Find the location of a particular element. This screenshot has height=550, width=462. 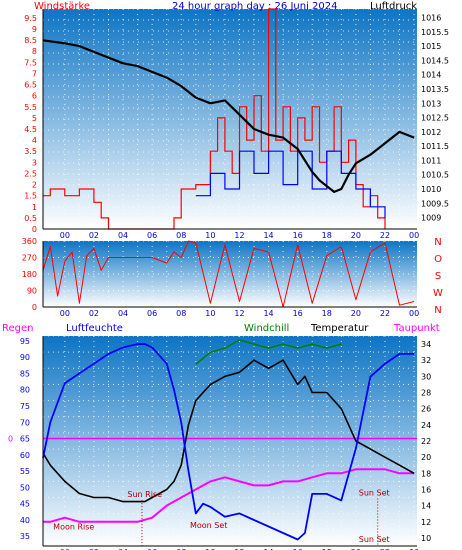

wind-direction-series is located at coordinates (228, 274).